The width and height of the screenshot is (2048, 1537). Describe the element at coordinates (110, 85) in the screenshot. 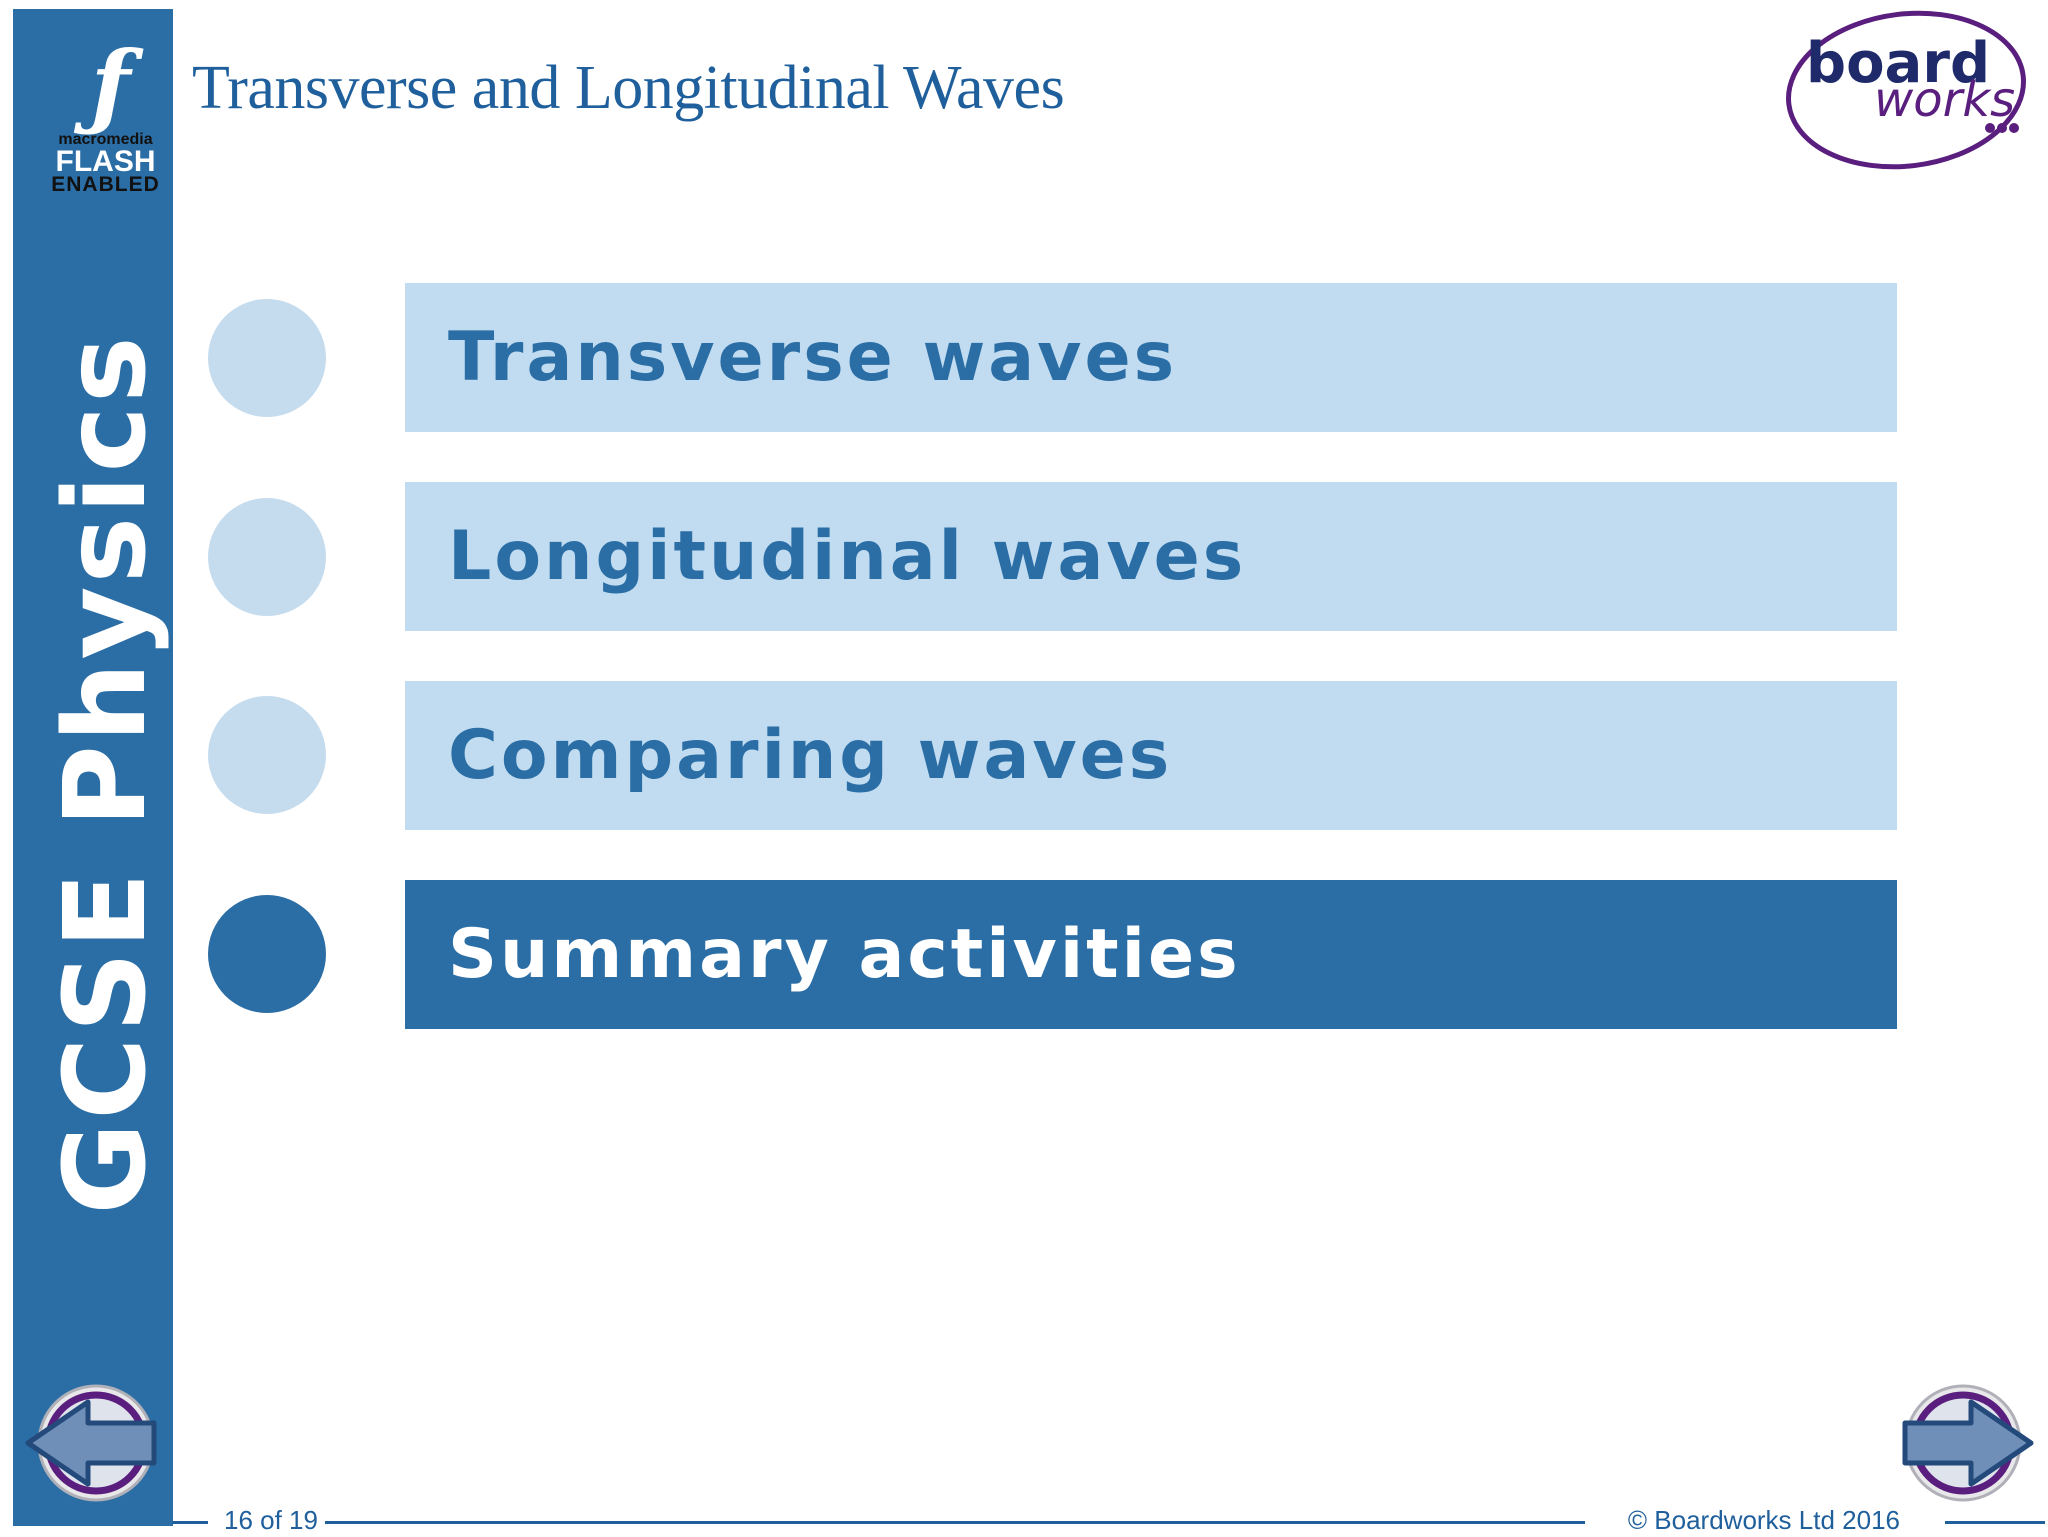

I see `flash-f-icon: ƒ` at that location.